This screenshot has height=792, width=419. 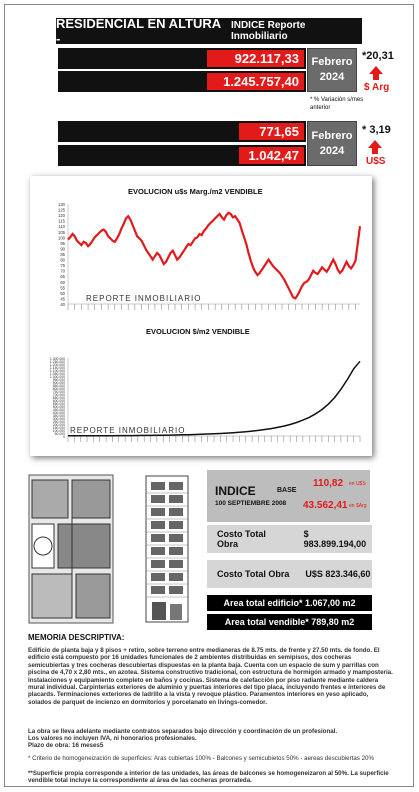 What do you see at coordinates (60, 434) in the screenshot?
I see `y-tick-label: 50.000` at bounding box center [60, 434].